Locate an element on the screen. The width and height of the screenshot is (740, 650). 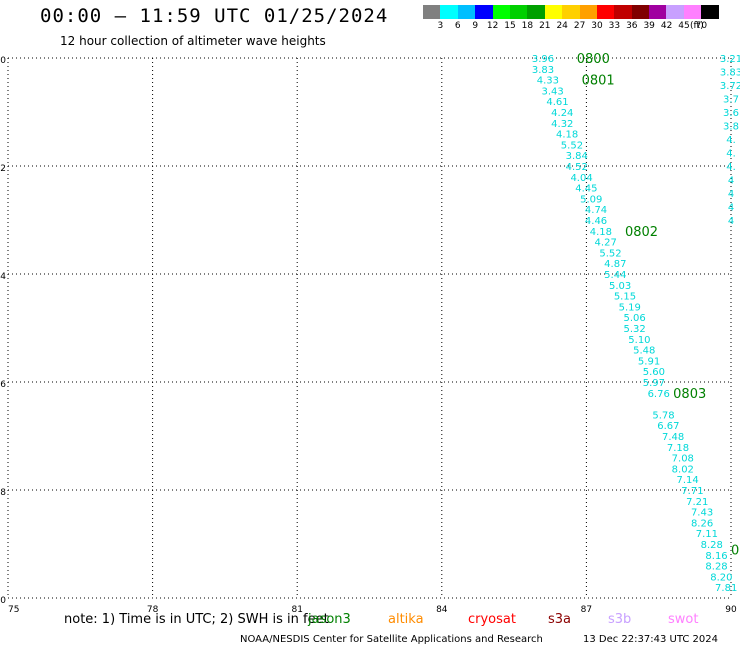
satellite-legend-jason3: jason3 is located at coordinates (329, 619).